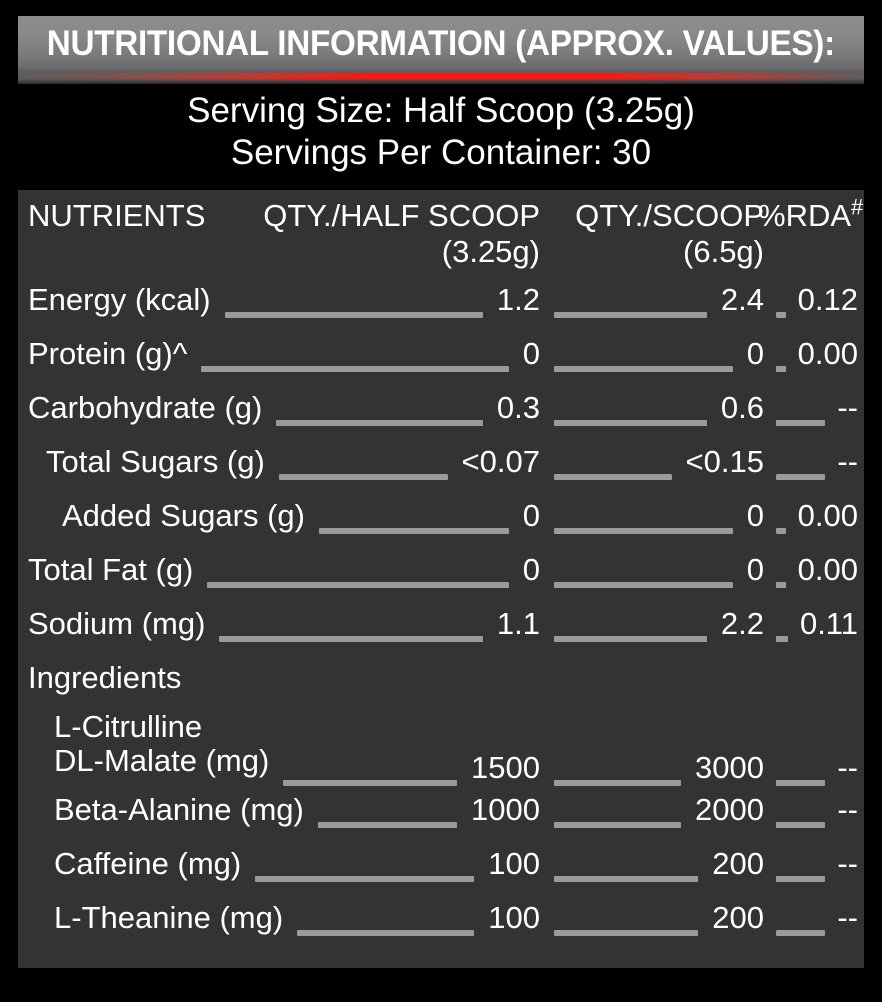 This screenshot has width=882, height=1002. I want to click on accent-glow, so click(441, 77).